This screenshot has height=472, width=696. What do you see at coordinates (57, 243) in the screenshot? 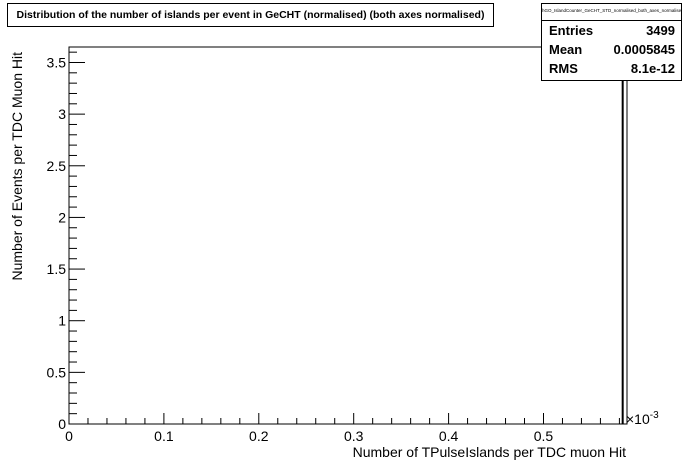
I see `y-tick-labels: 0 0.5 1 1.5 2 2.5 3 3.5` at bounding box center [57, 243].